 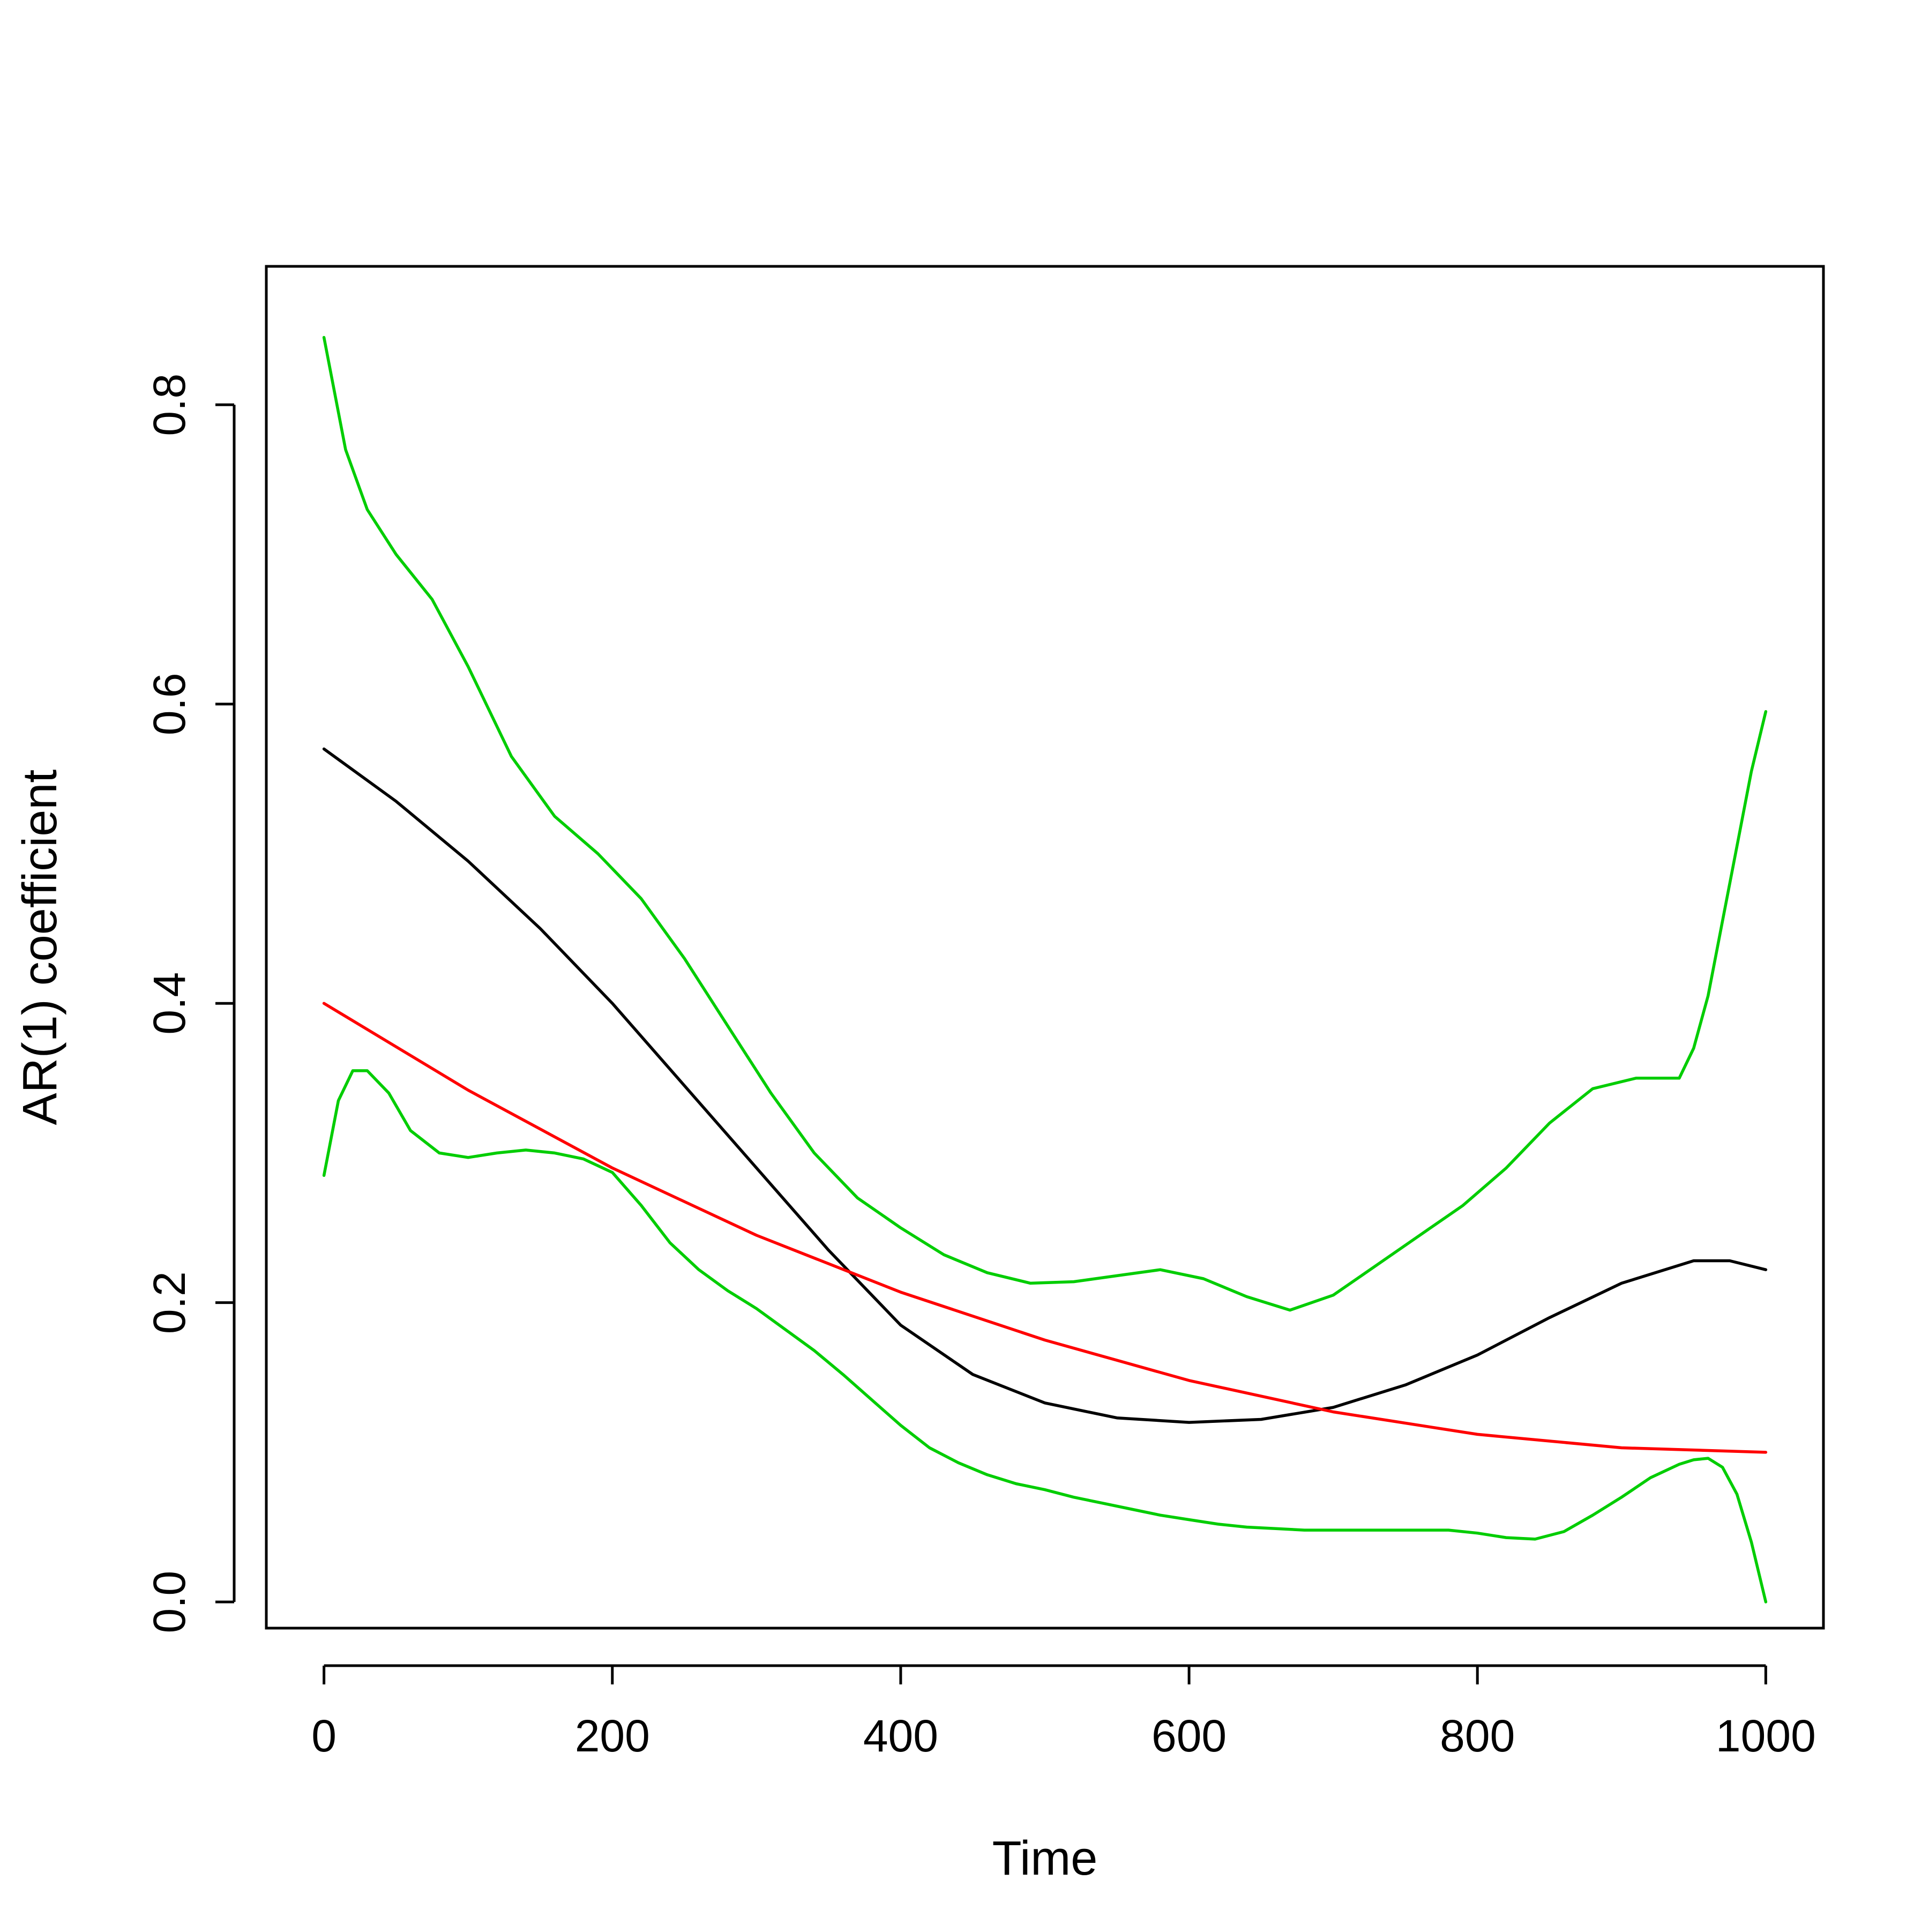 What do you see at coordinates (324, 1736) in the screenshot?
I see `x-tick-label: 0` at bounding box center [324, 1736].